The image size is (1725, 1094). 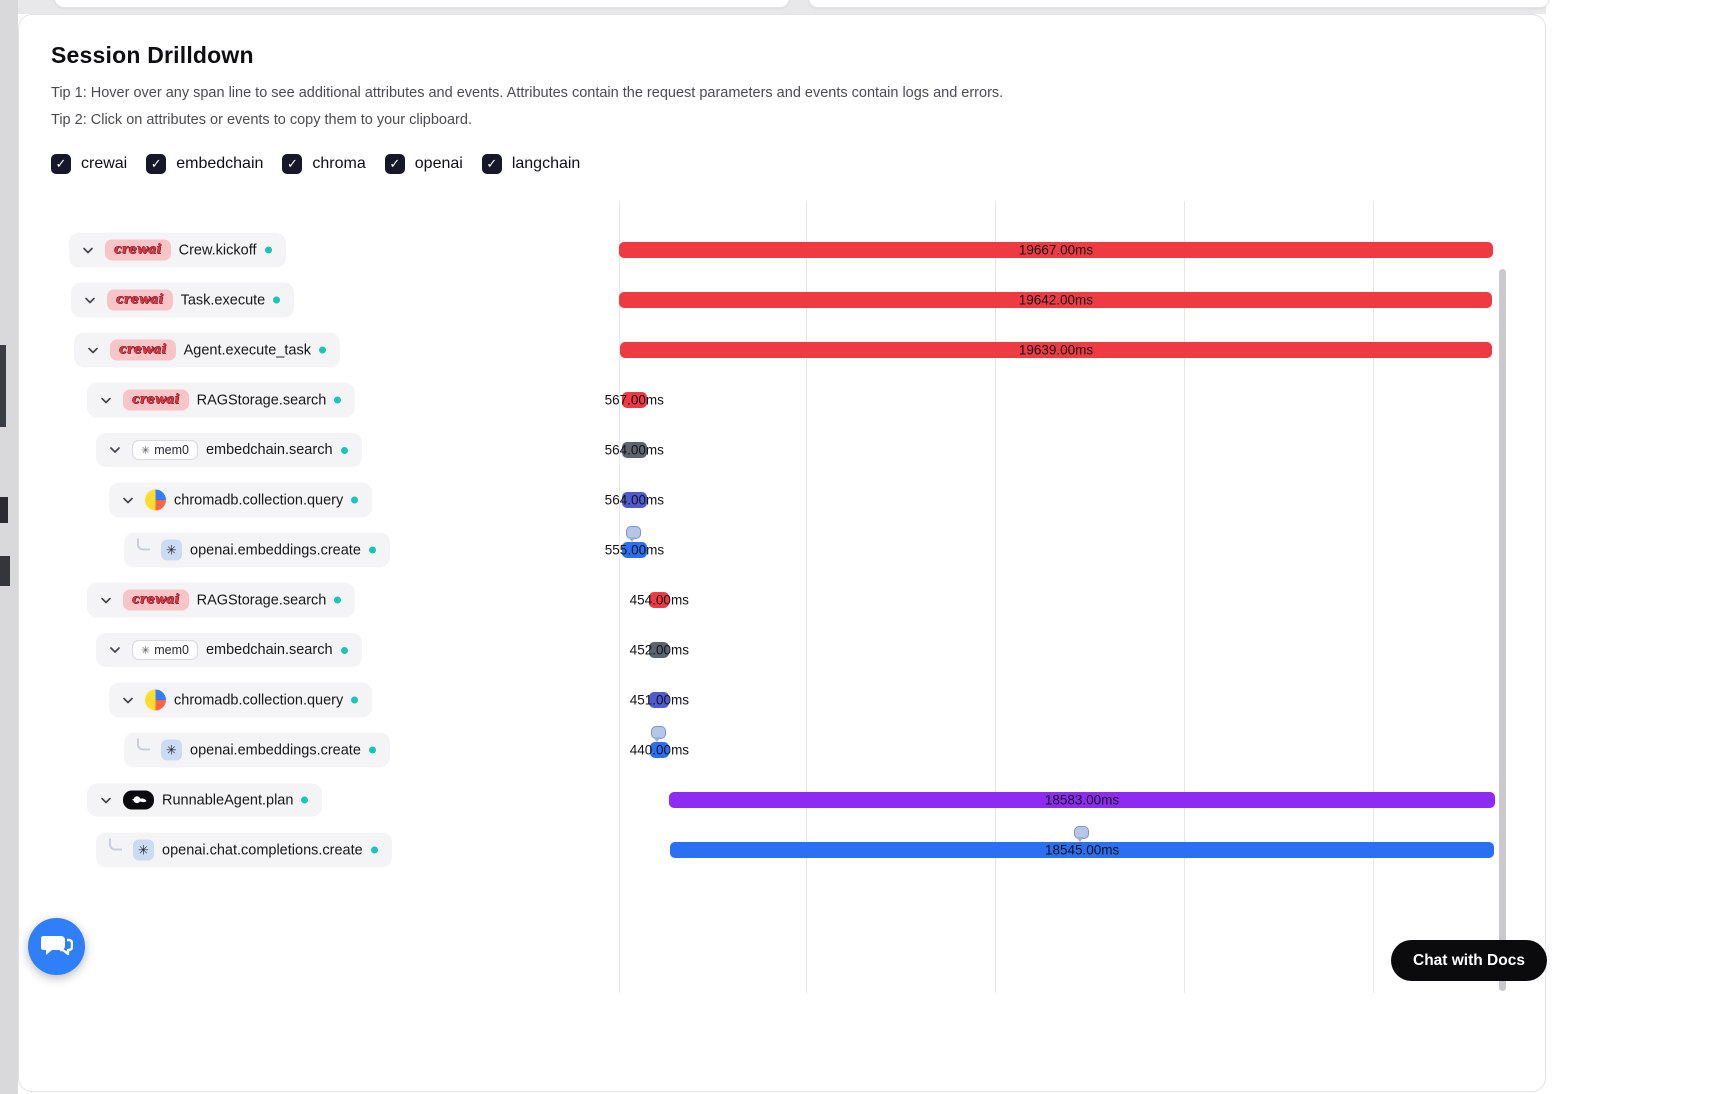 What do you see at coordinates (204, 164) in the screenshot?
I see `filter-embedchain: ✓ embedchain` at bounding box center [204, 164].